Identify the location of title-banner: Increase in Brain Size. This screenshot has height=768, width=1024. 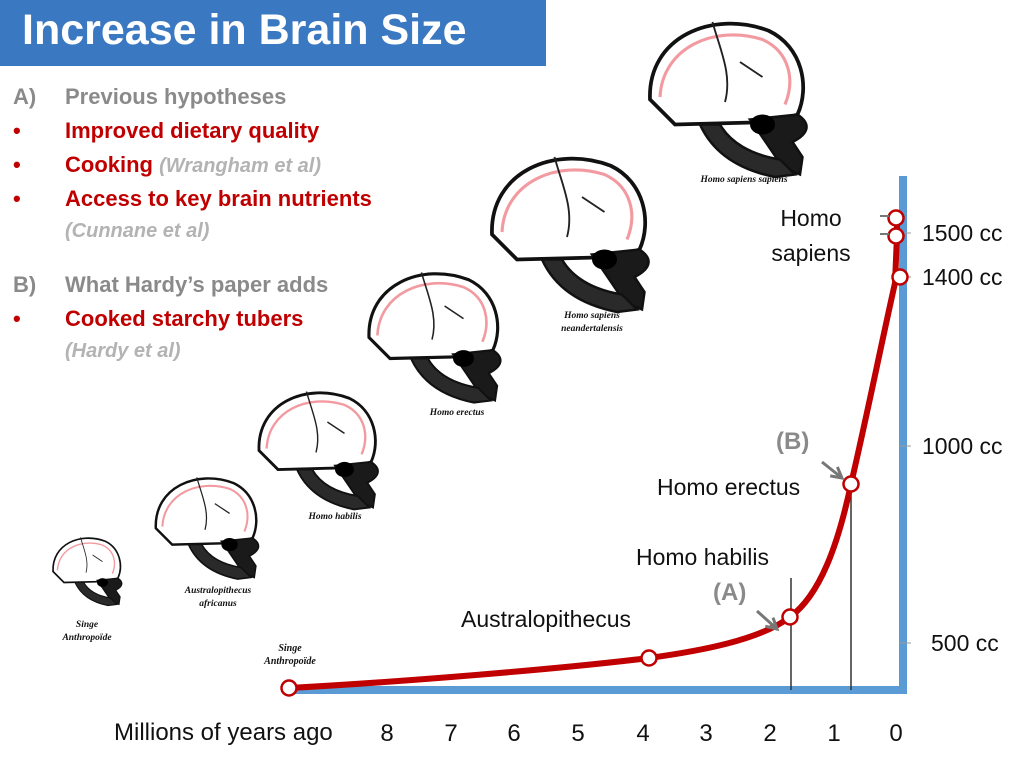
(273, 33).